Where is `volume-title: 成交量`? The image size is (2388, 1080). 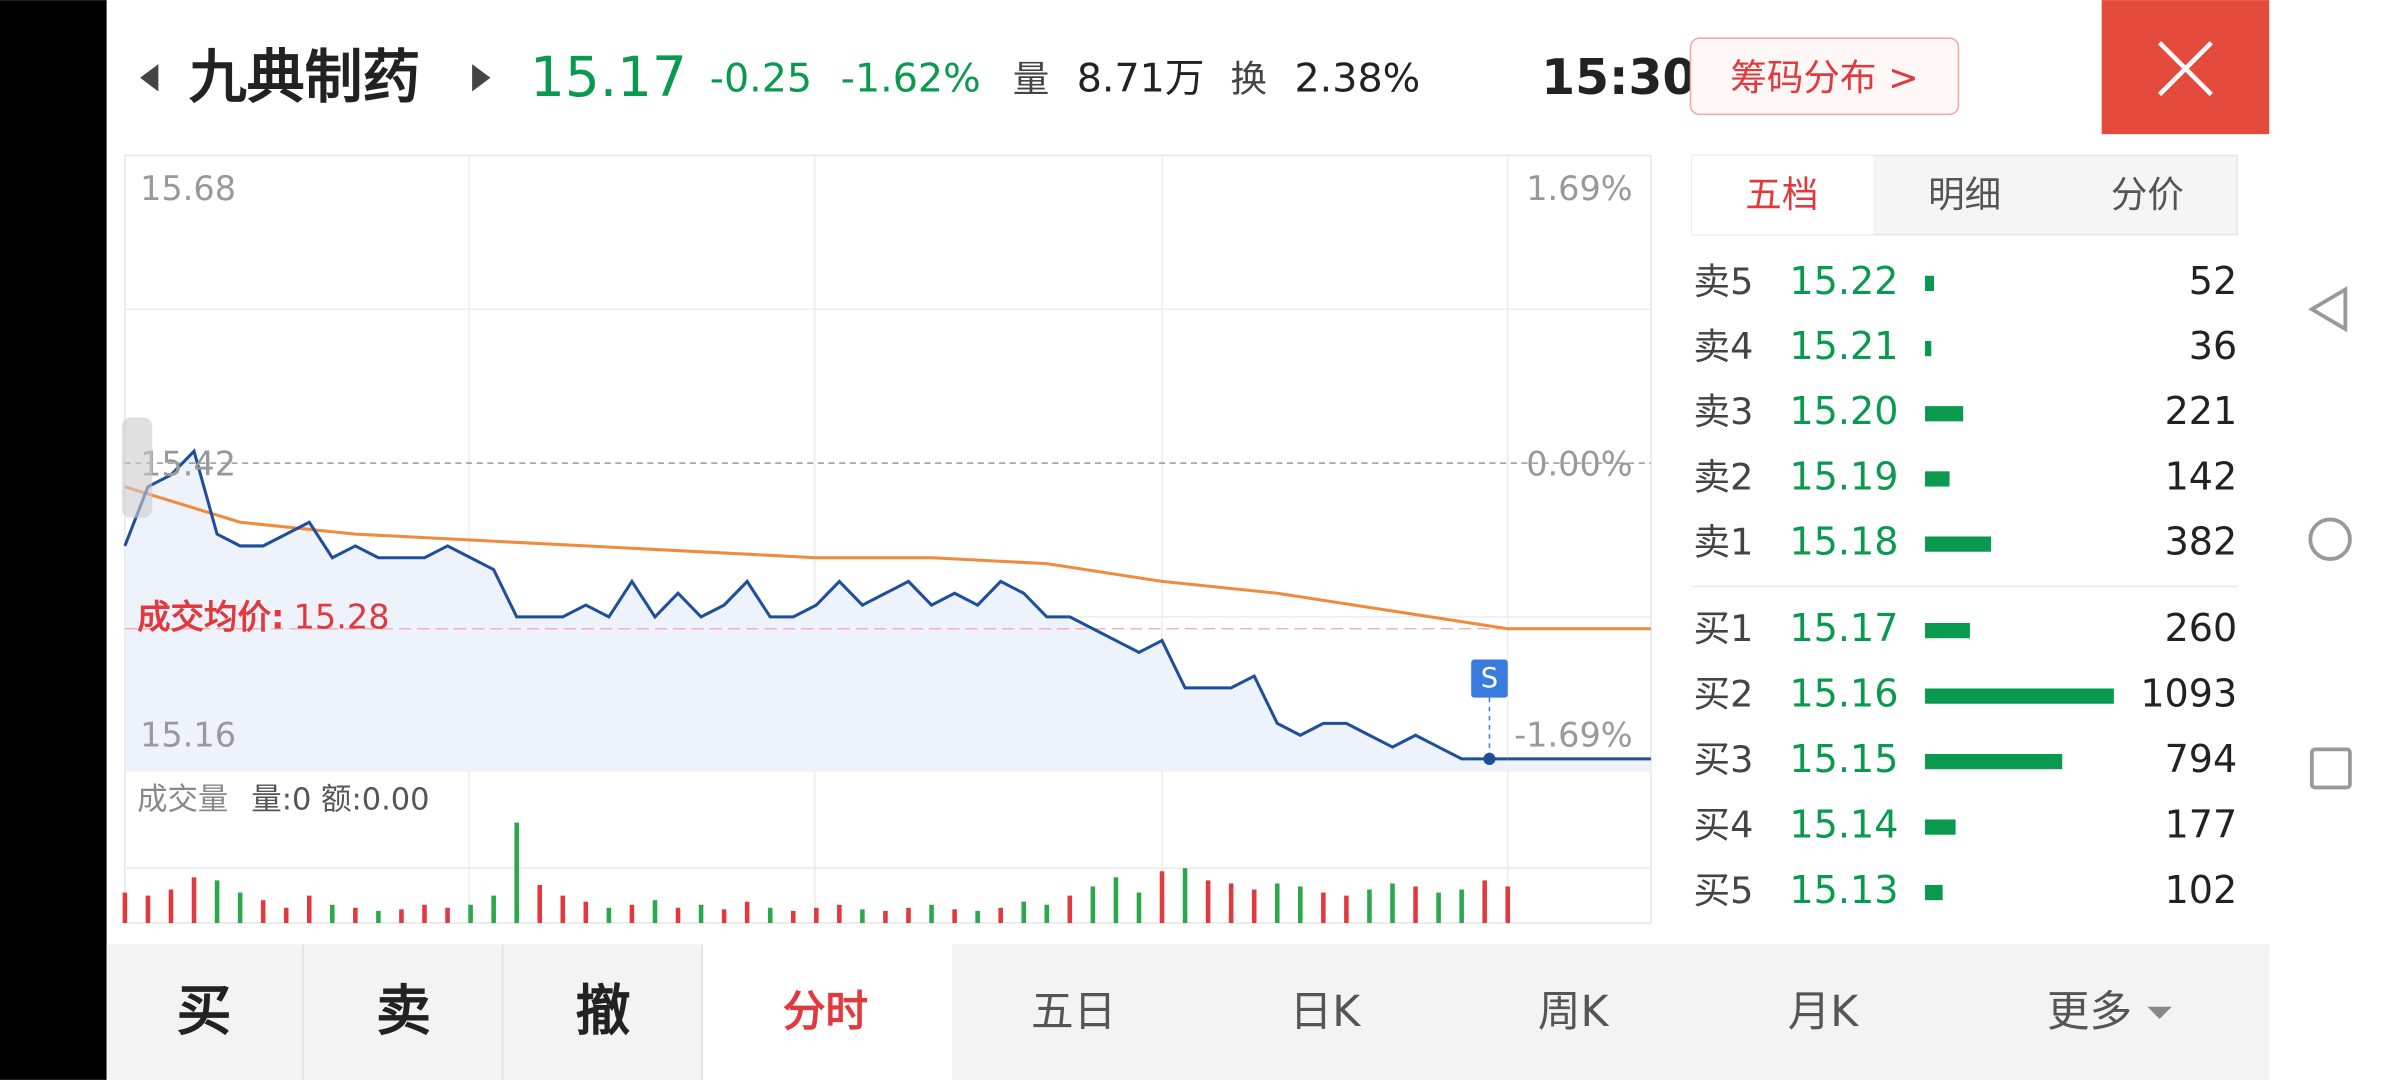
volume-title: 成交量 is located at coordinates (182, 800).